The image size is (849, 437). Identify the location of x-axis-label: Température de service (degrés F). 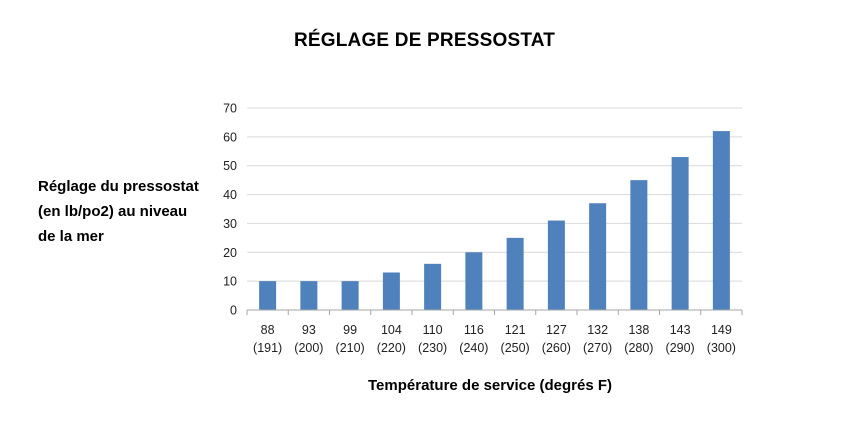
(490, 385).